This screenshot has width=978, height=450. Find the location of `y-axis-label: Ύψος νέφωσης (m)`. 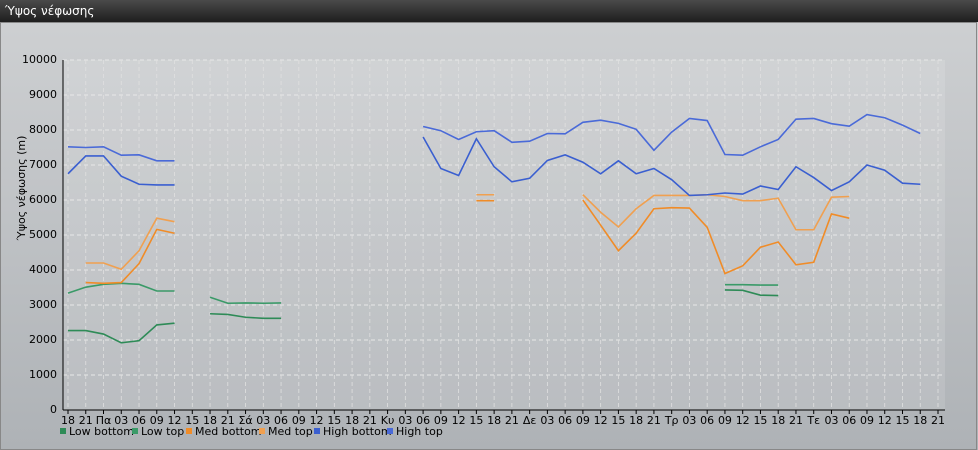

y-axis-label: Ύψος νέφωσης (m) is located at coordinates (21, 189).